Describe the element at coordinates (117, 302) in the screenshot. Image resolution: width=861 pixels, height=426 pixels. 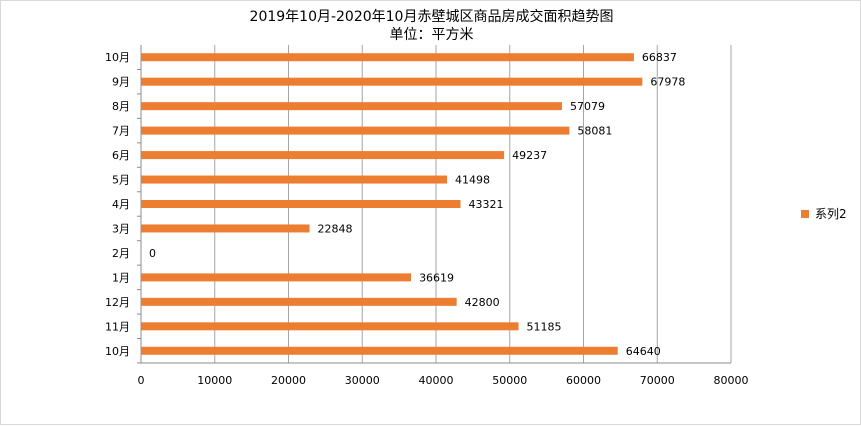
I see `y-tick-label: 12月` at that location.